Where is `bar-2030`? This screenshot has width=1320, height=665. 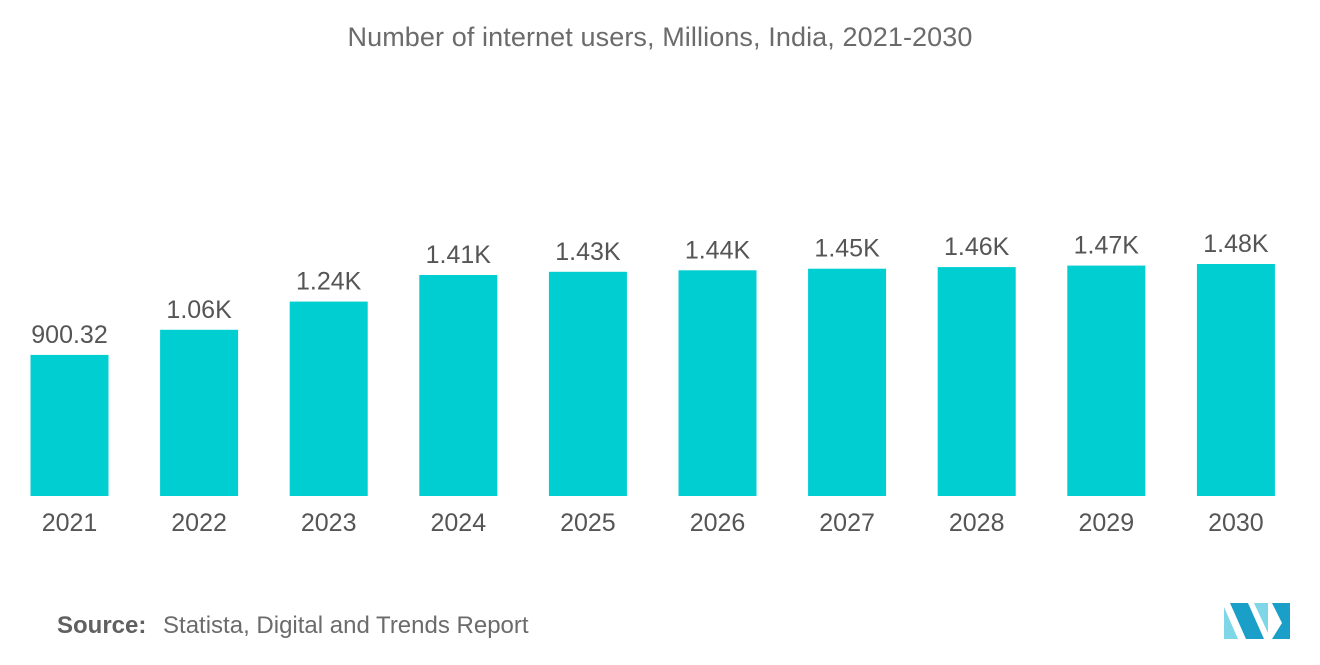 bar-2030 is located at coordinates (1235, 380).